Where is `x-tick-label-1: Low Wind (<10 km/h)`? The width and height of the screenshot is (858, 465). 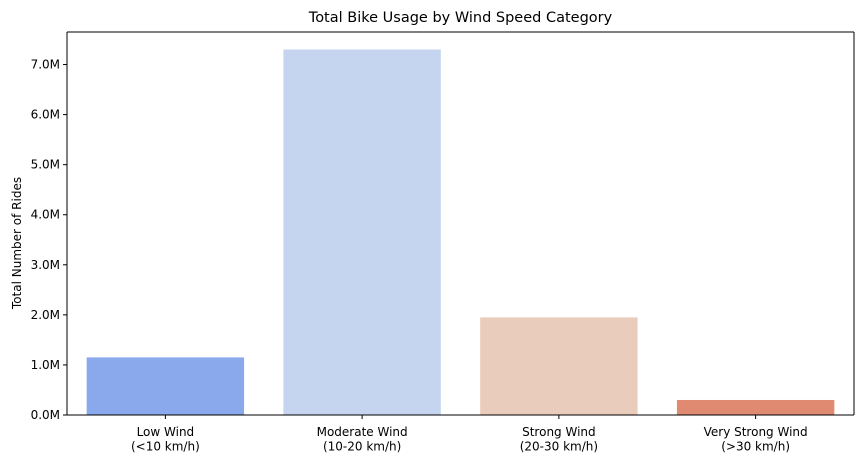 x-tick-label-1: Low Wind (<10 km/h) is located at coordinates (165, 439).